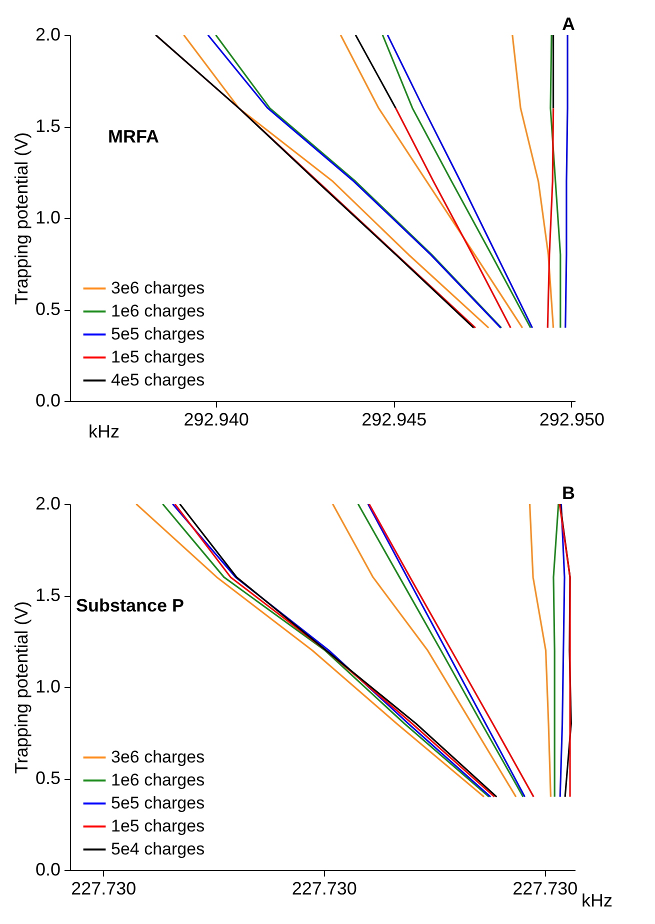 The image size is (655, 924). What do you see at coordinates (216, 420) in the screenshot?
I see `x-tick-label: 292.940` at bounding box center [216, 420].